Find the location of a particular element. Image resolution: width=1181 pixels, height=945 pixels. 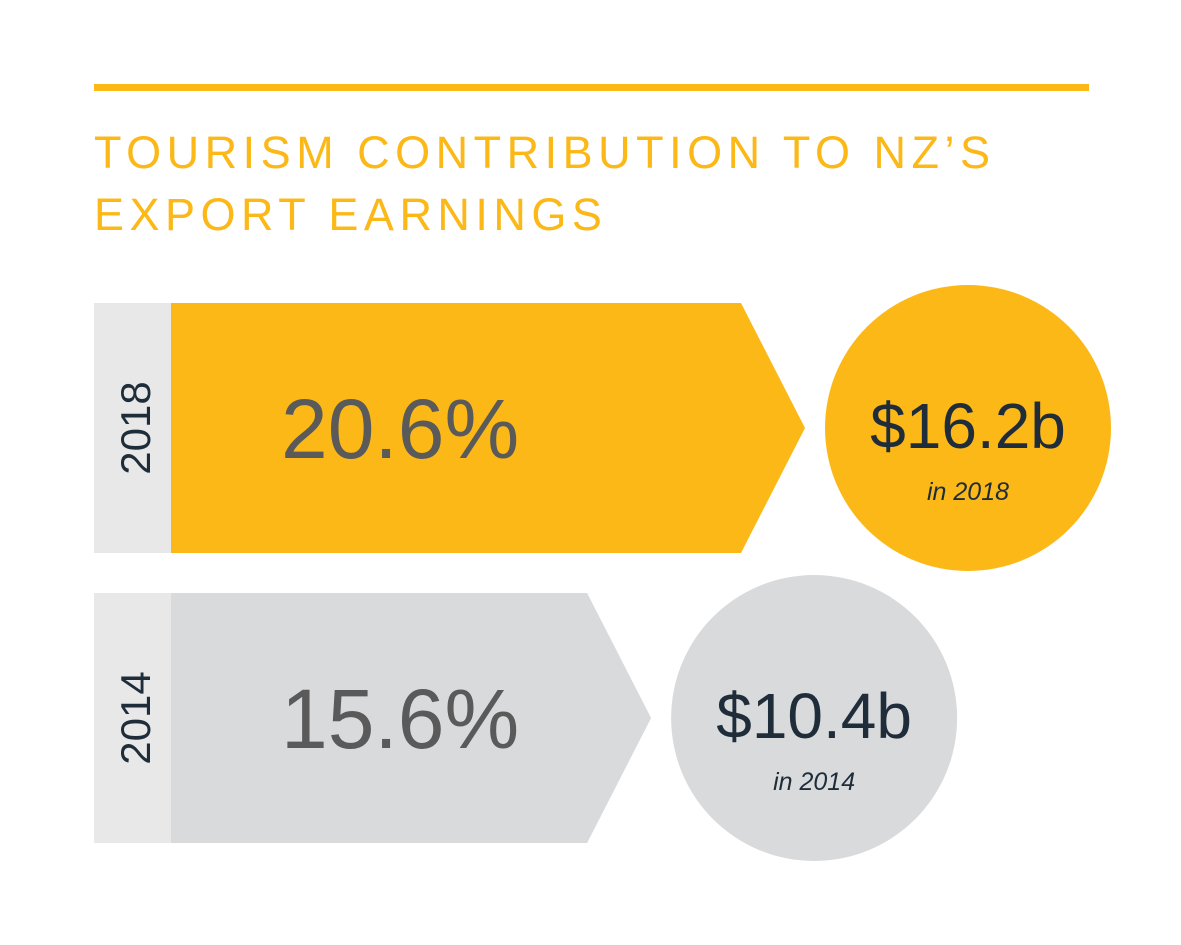

earnings-label: $10.4b is located at coordinates (814, 716).